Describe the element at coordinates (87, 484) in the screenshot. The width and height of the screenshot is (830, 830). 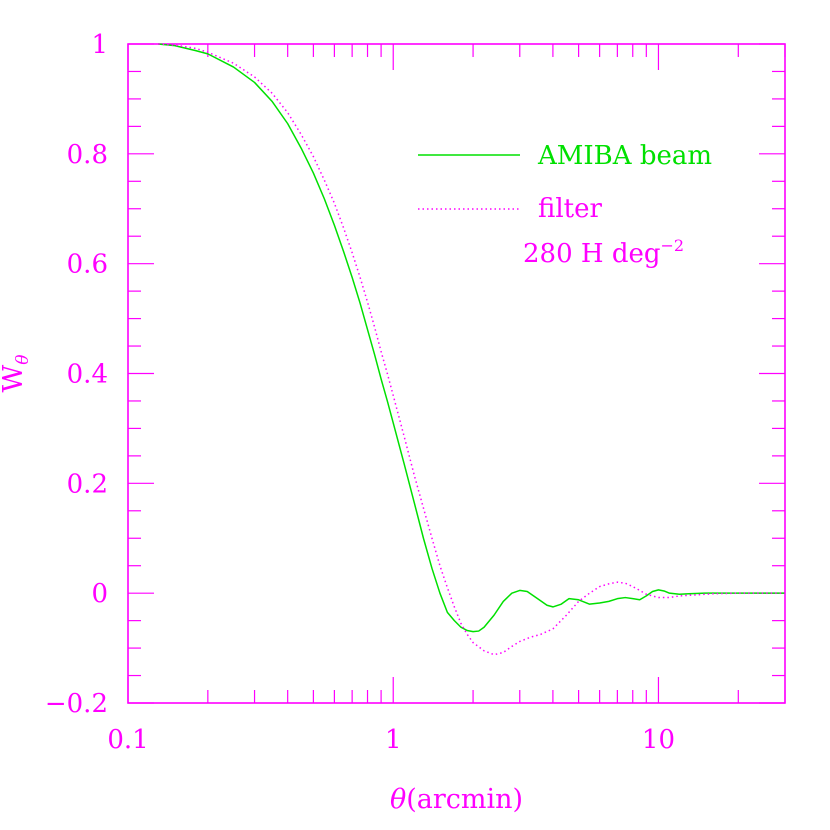
I see `y-tick-label: 0.2` at that location.